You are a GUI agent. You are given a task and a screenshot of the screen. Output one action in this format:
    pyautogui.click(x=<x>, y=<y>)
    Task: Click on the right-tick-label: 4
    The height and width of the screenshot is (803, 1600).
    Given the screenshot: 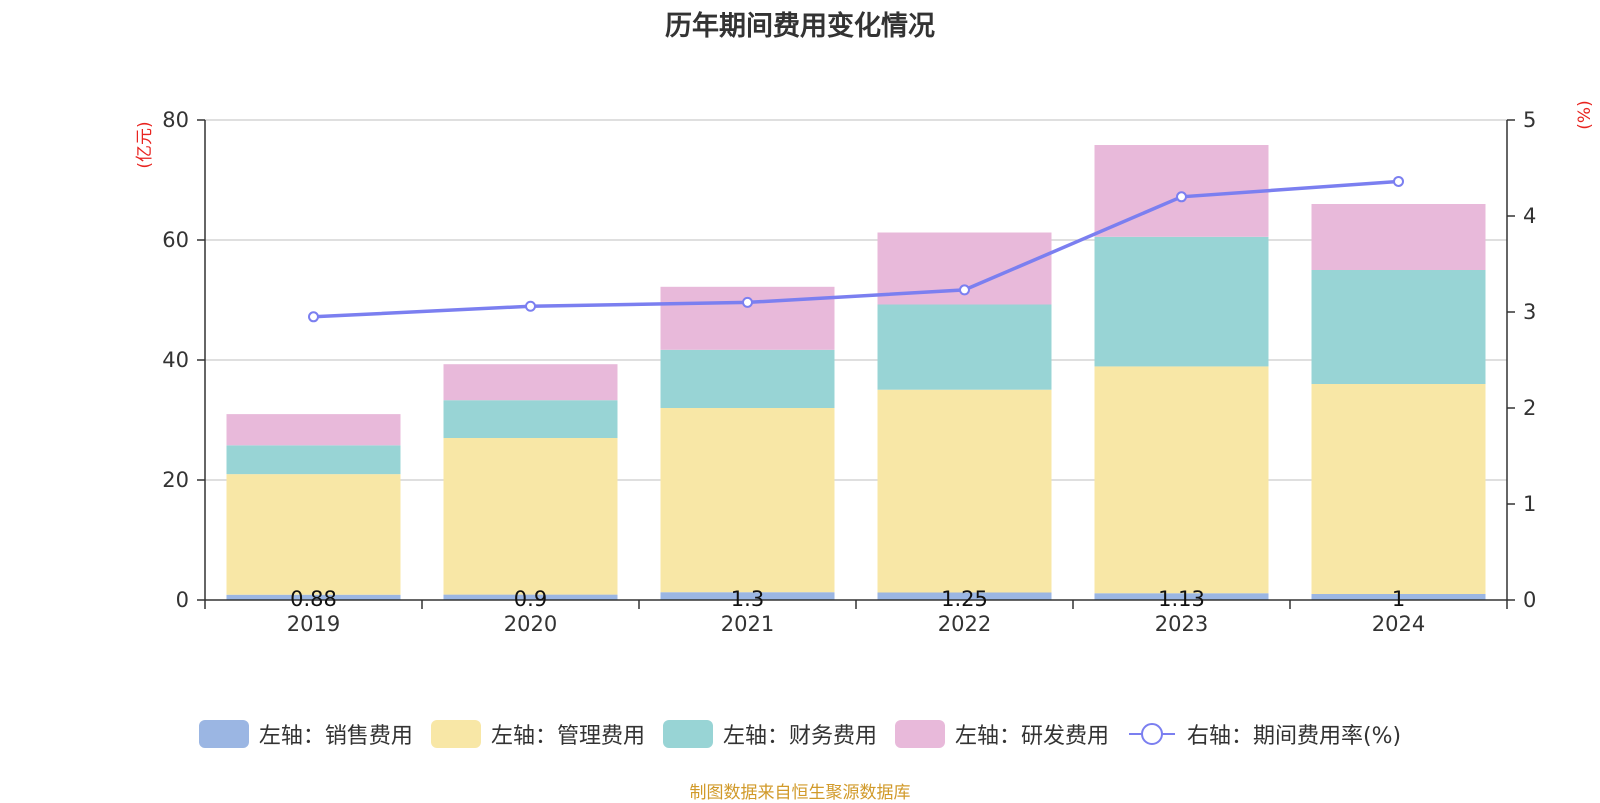 What is the action you would take?
    pyautogui.click(x=1529, y=216)
    